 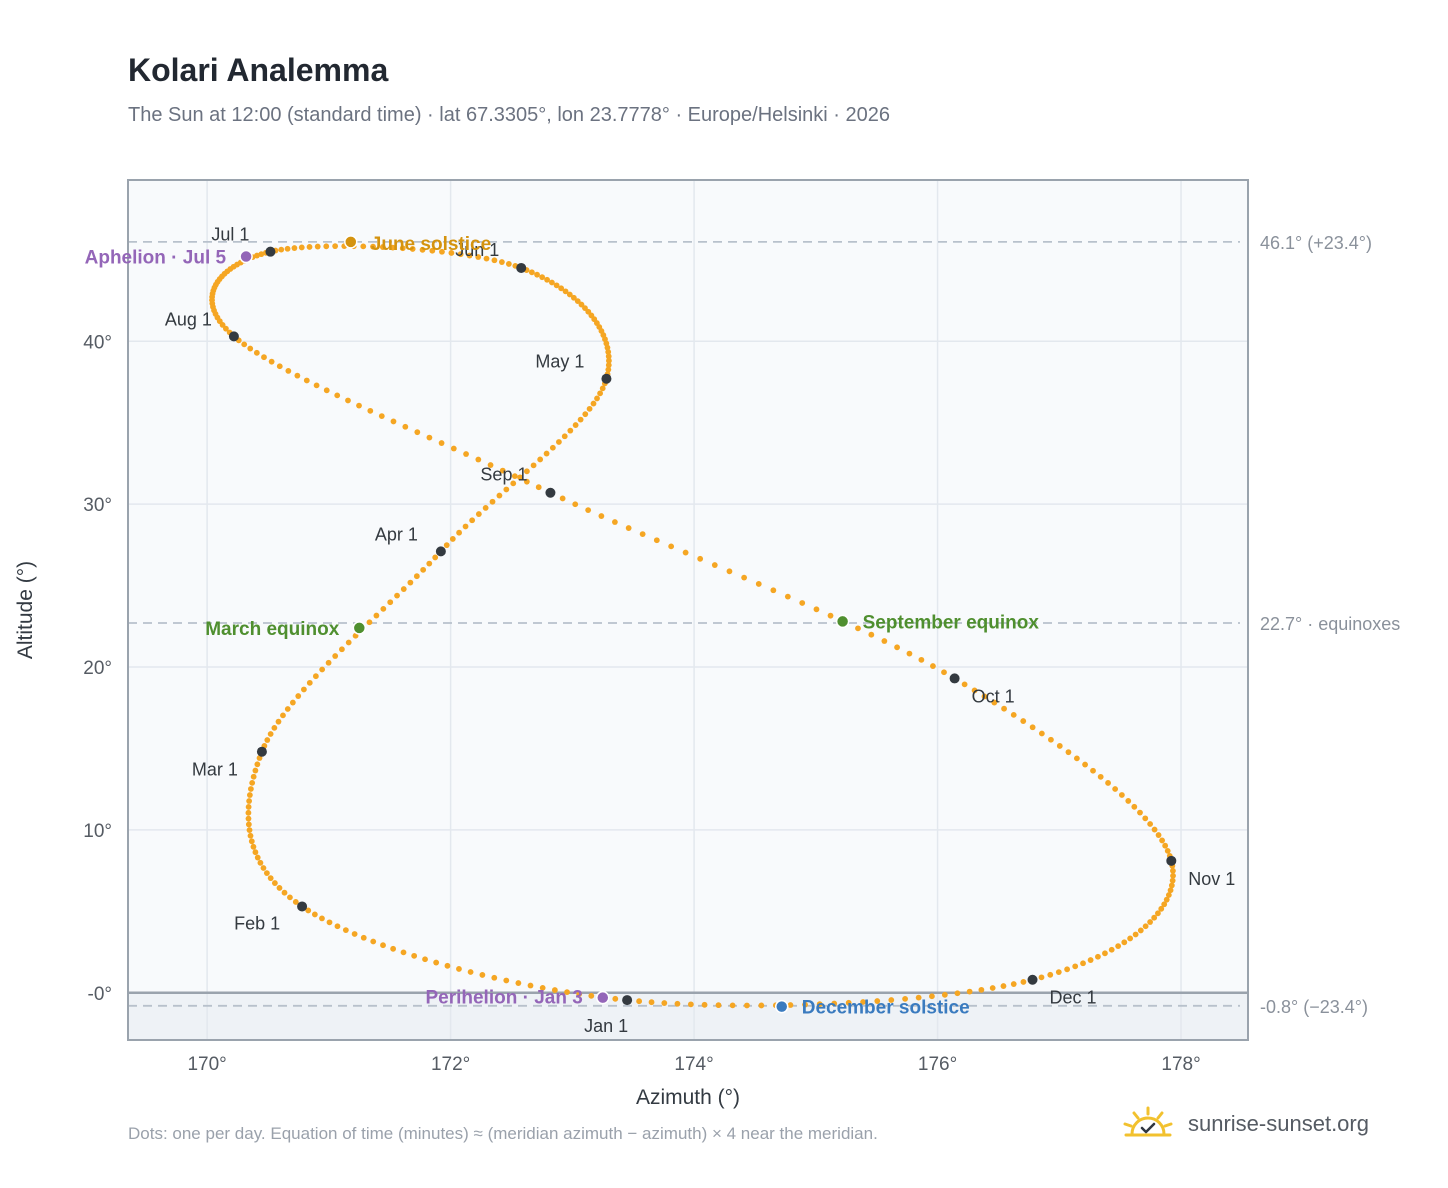 What do you see at coordinates (257, 923) in the screenshot?
I see `month-label: Feb 1` at bounding box center [257, 923].